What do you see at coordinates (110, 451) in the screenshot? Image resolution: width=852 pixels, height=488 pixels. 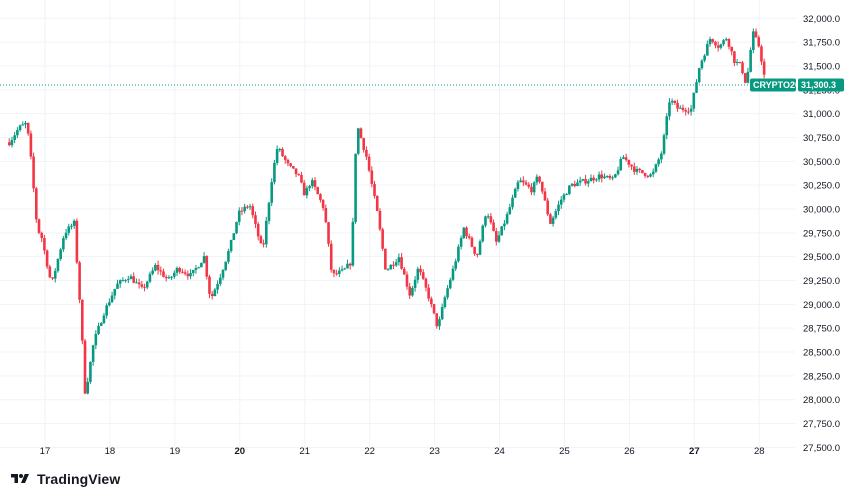 I see `time-tick-label: 18` at bounding box center [110, 451].